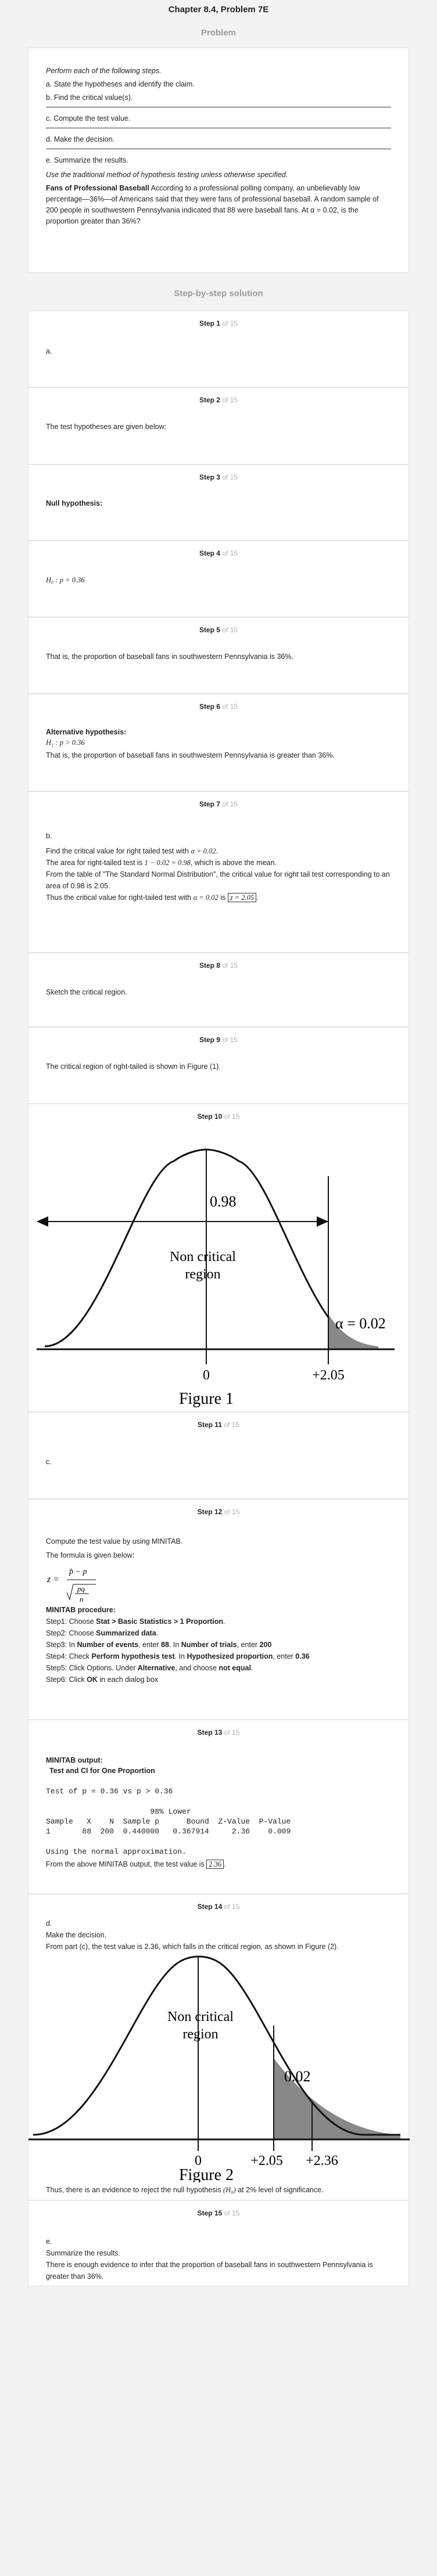 The height and width of the screenshot is (2576, 437). Describe the element at coordinates (71, 1633) in the screenshot. I see `minitab-step-2-label: Step2: Choose` at that location.